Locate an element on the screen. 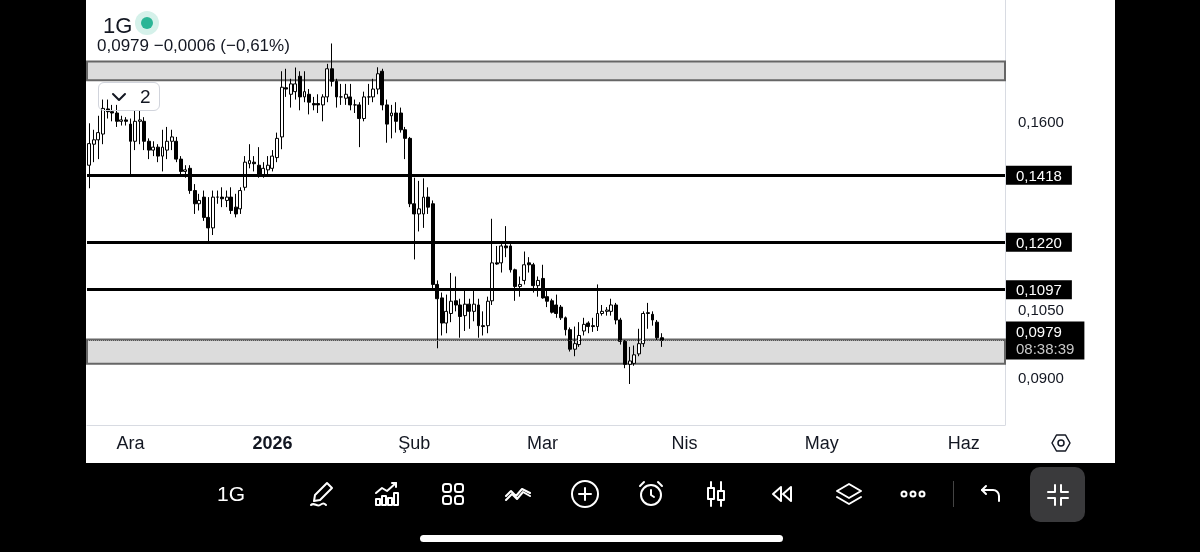 The width and height of the screenshot is (1200, 552). x-tick-label: Mar is located at coordinates (543, 443).